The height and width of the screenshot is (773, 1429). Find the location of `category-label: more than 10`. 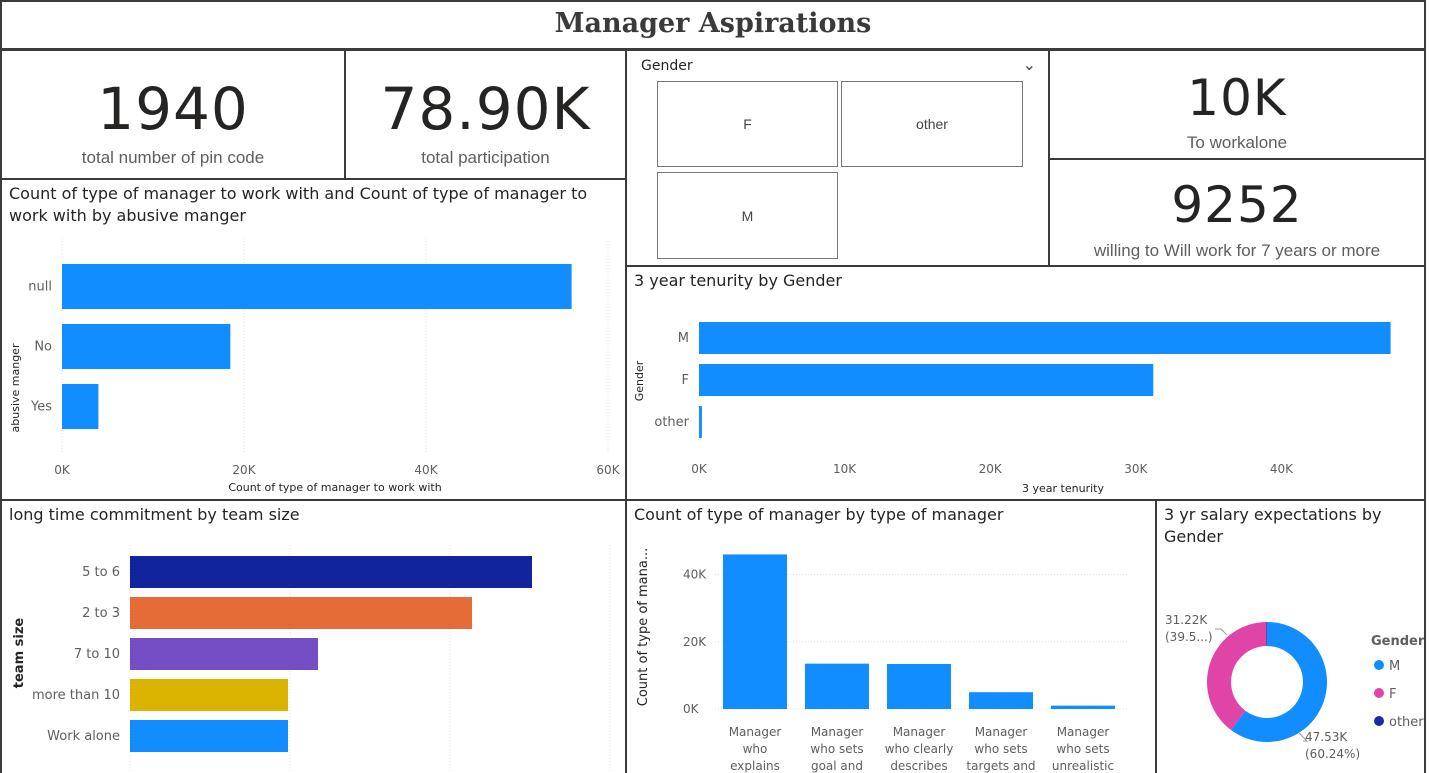

category-label: more than 10 is located at coordinates (76, 695).